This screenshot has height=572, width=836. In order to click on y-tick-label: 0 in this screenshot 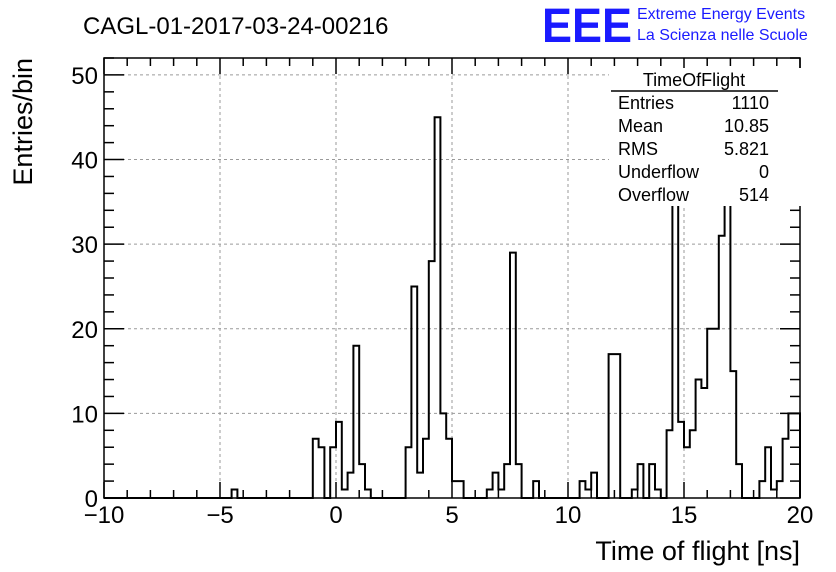, I will do `click(91, 499)`.